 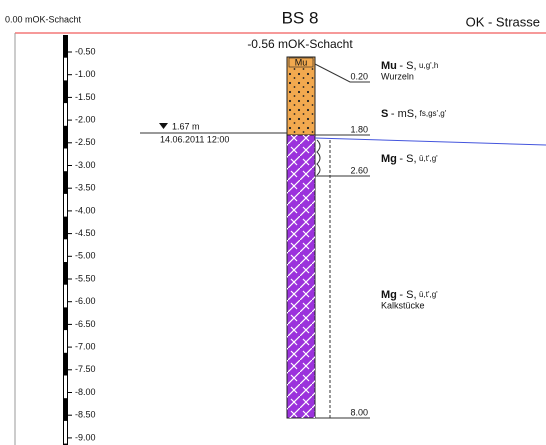 I want to click on scale-label: -6.00, so click(x=85, y=301).